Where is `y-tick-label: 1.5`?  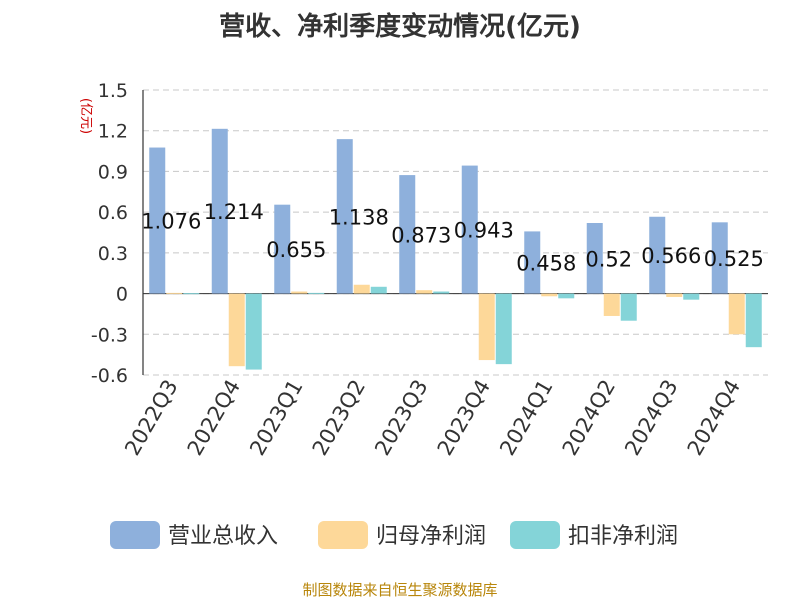
y-tick-label: 1.5 is located at coordinates (113, 91).